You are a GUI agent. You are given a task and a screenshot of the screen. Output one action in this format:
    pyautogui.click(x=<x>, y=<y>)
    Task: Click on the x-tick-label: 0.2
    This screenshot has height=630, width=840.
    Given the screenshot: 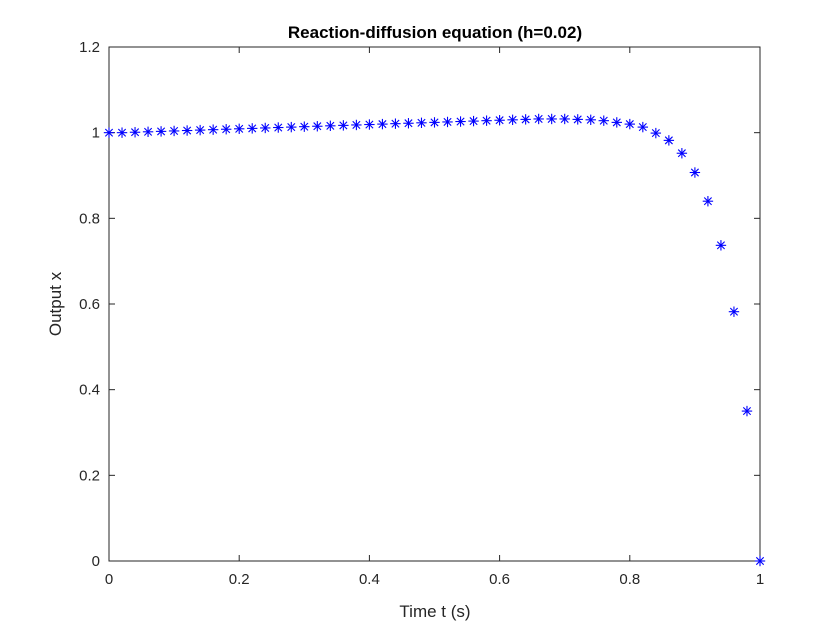 What is the action you would take?
    pyautogui.click(x=239, y=579)
    